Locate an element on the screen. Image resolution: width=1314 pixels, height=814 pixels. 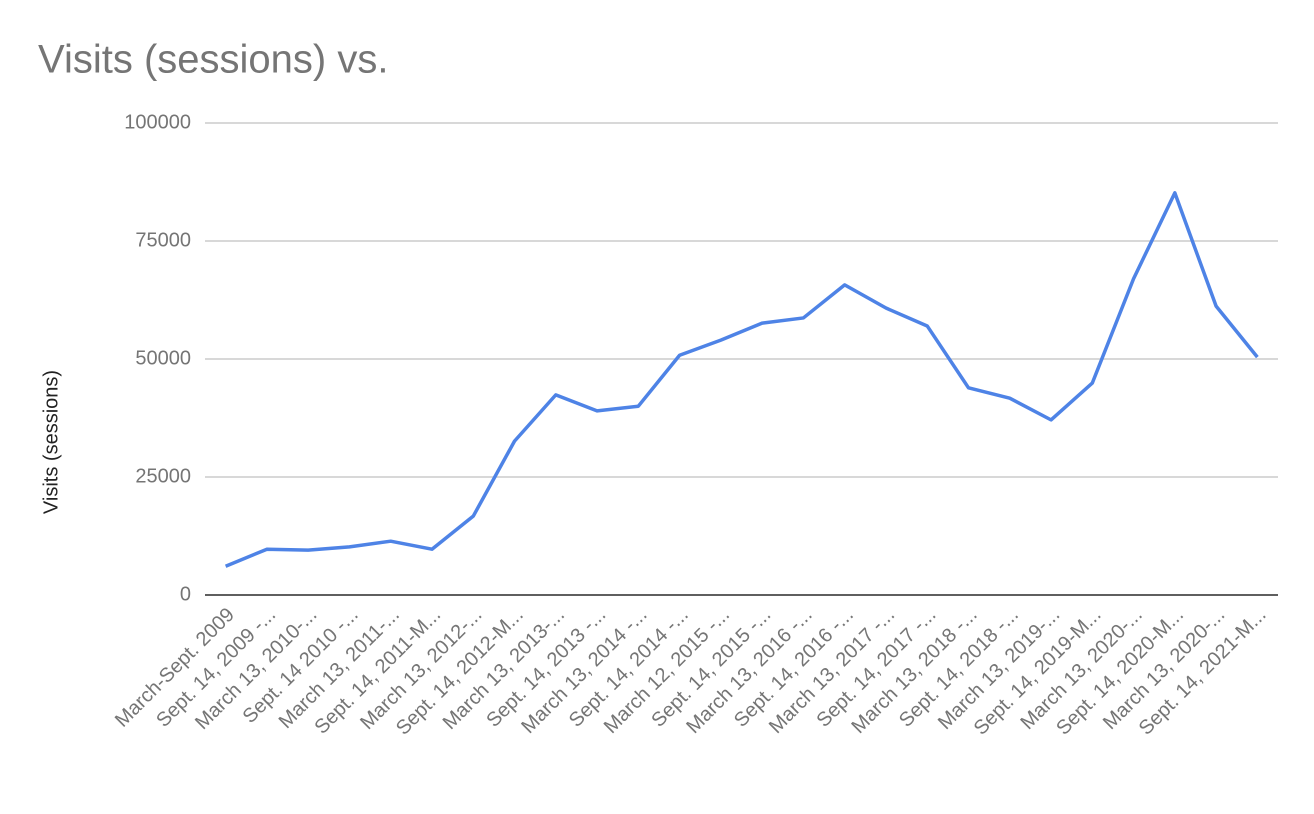
y-tick-label: 50000 is located at coordinates (163, 358).